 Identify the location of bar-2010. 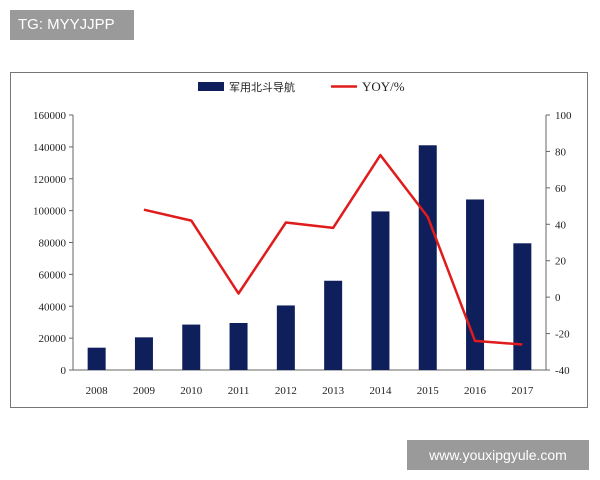
(191, 347).